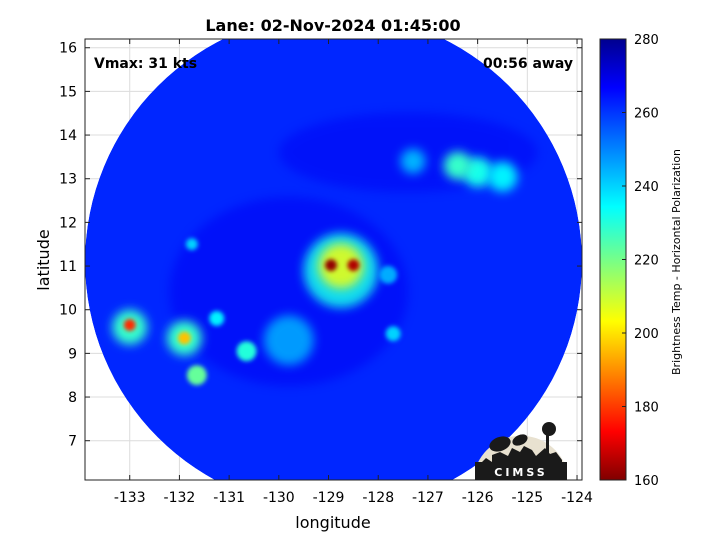 The width and height of the screenshot is (720, 540). What do you see at coordinates (329, 498) in the screenshot?
I see `x-tick-label: -129` at bounding box center [329, 498].